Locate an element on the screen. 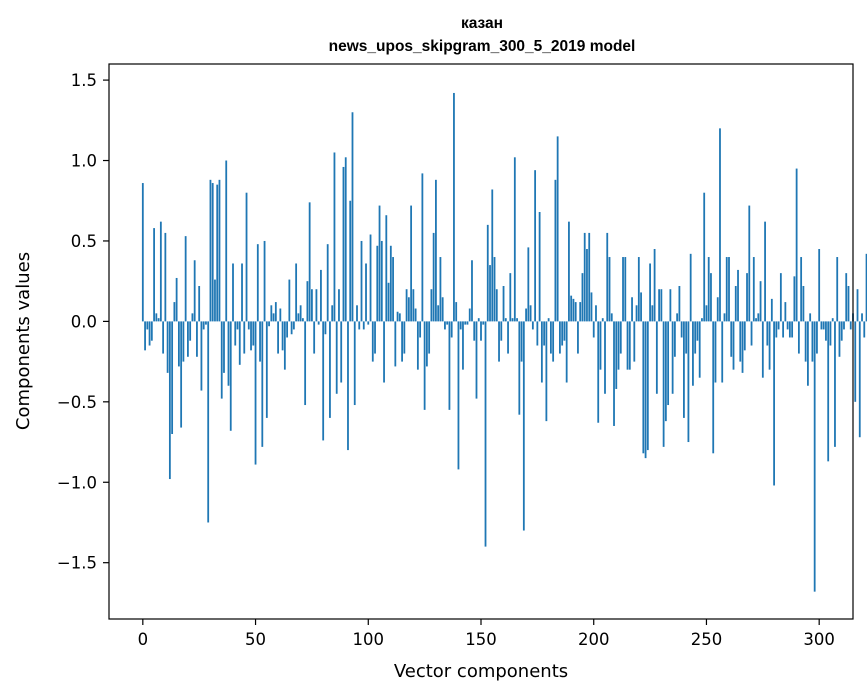 The height and width of the screenshot is (696, 867). x-tick-label: 250 is located at coordinates (707, 639).